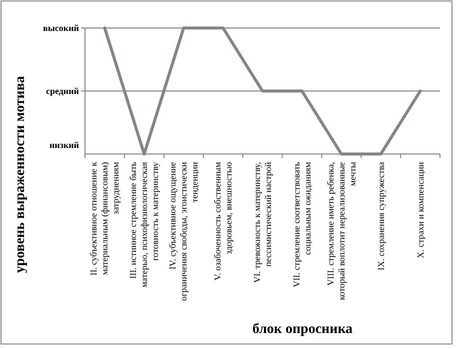  I want to click on x-tick-label: IX. сохранения супружества, so click(381, 216).